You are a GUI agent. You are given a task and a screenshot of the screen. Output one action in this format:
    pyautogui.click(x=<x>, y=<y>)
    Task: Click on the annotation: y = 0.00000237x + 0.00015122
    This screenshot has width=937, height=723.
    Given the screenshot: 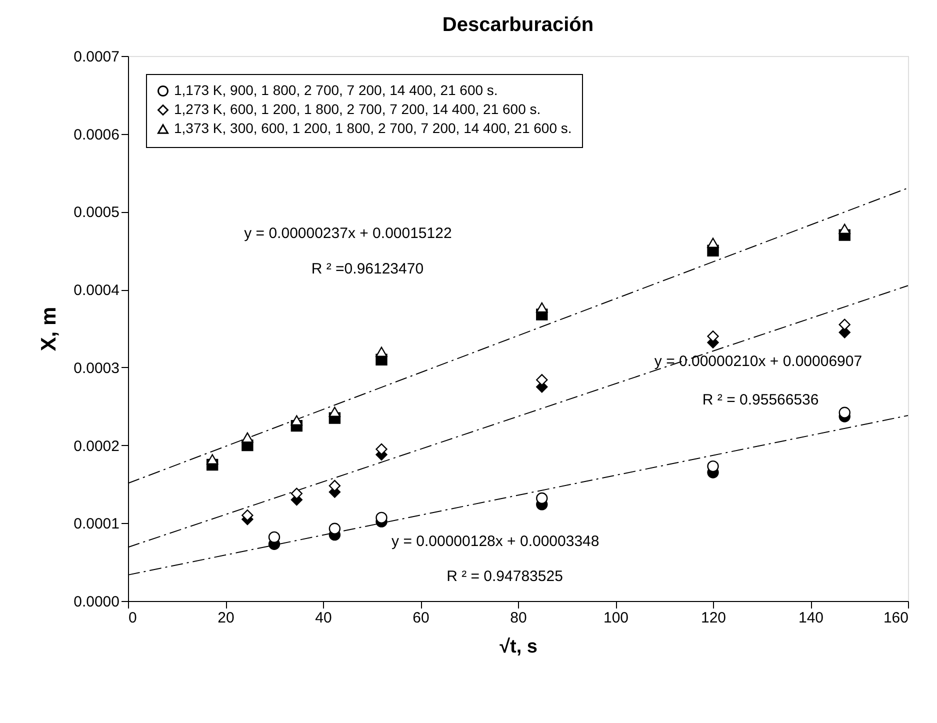 What is the action you would take?
    pyautogui.click(x=348, y=233)
    